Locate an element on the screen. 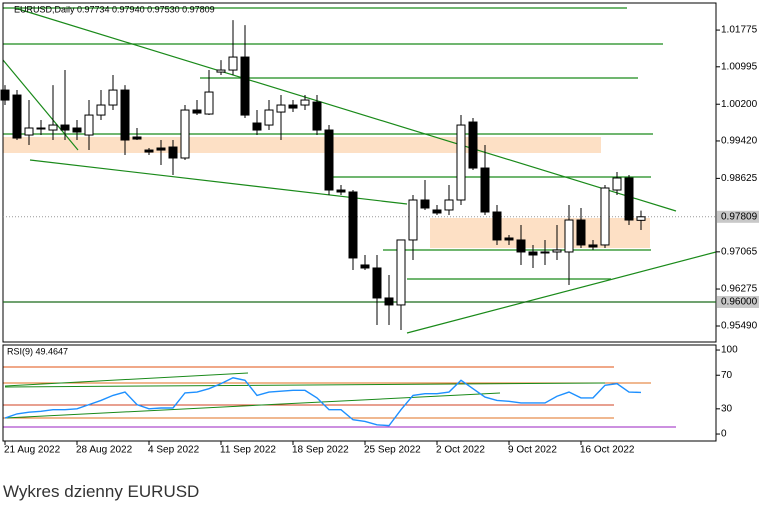 This screenshot has width=760, height=506. y-tick-label: 1.00995 is located at coordinates (739, 66).